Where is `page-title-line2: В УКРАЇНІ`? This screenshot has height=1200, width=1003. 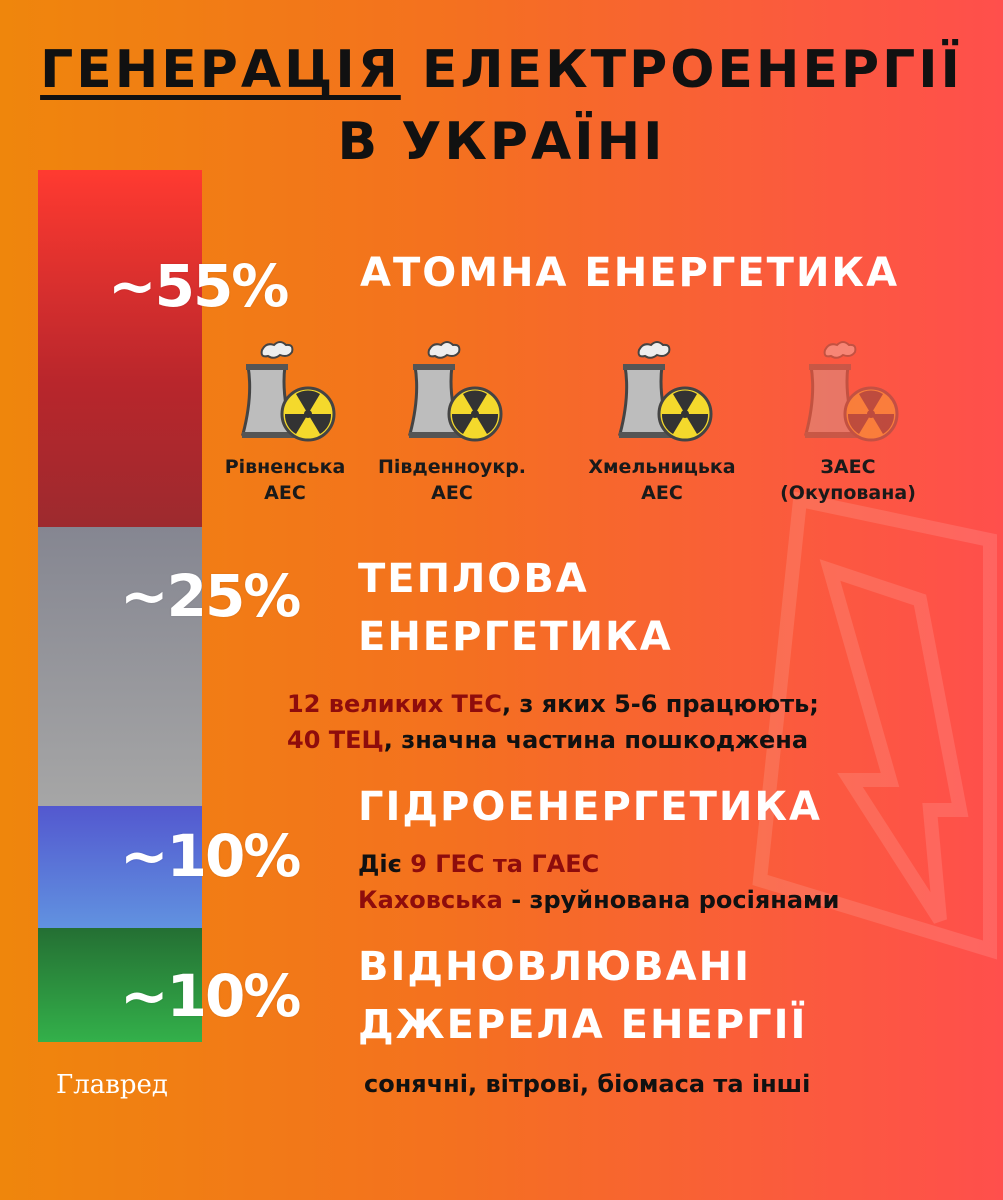 page-title-line2: В УКРАЇНІ is located at coordinates (501, 142).